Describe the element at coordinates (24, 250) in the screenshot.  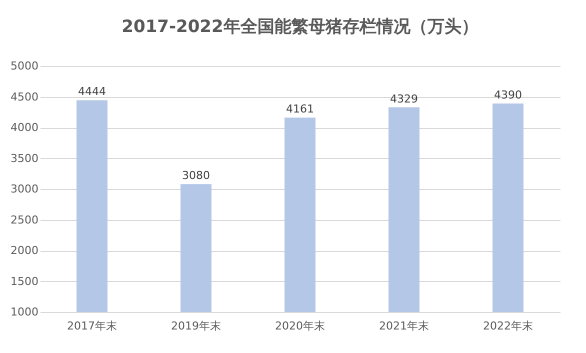
I see `y-tick-label: 2000` at that location.